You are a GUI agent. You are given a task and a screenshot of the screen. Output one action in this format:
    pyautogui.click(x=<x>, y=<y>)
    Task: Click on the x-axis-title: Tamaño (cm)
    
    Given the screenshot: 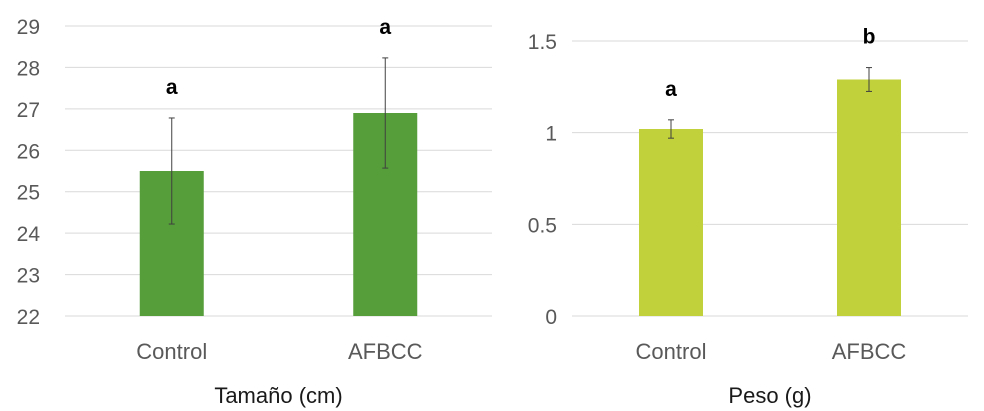 What is the action you would take?
    pyautogui.click(x=278, y=395)
    